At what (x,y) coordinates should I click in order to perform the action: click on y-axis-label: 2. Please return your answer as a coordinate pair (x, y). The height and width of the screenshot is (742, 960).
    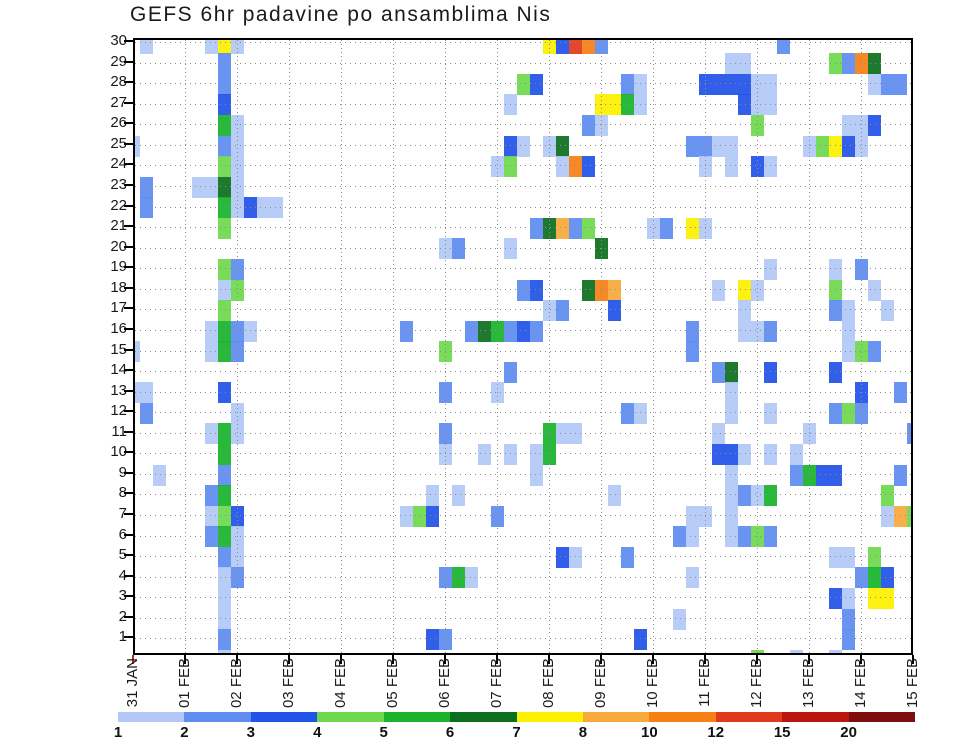
    Looking at the image, I should click on (122, 616).